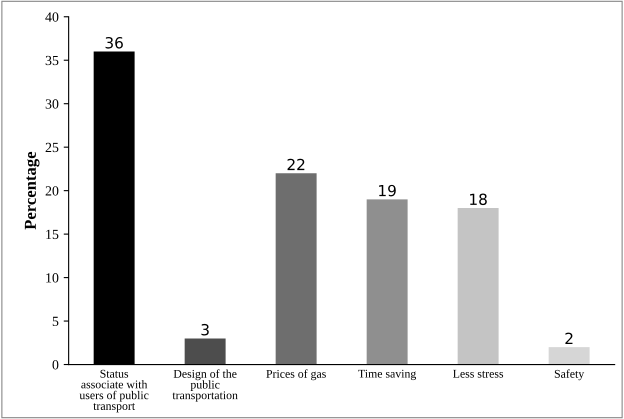 The width and height of the screenshot is (624, 419). I want to click on y-tick-label: 35, so click(52, 61).